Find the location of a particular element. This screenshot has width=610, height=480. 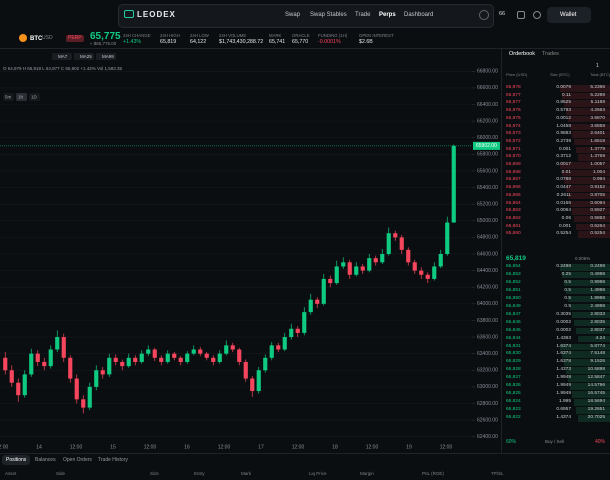

orderbook-tab: Trades is located at coordinates (550, 54).